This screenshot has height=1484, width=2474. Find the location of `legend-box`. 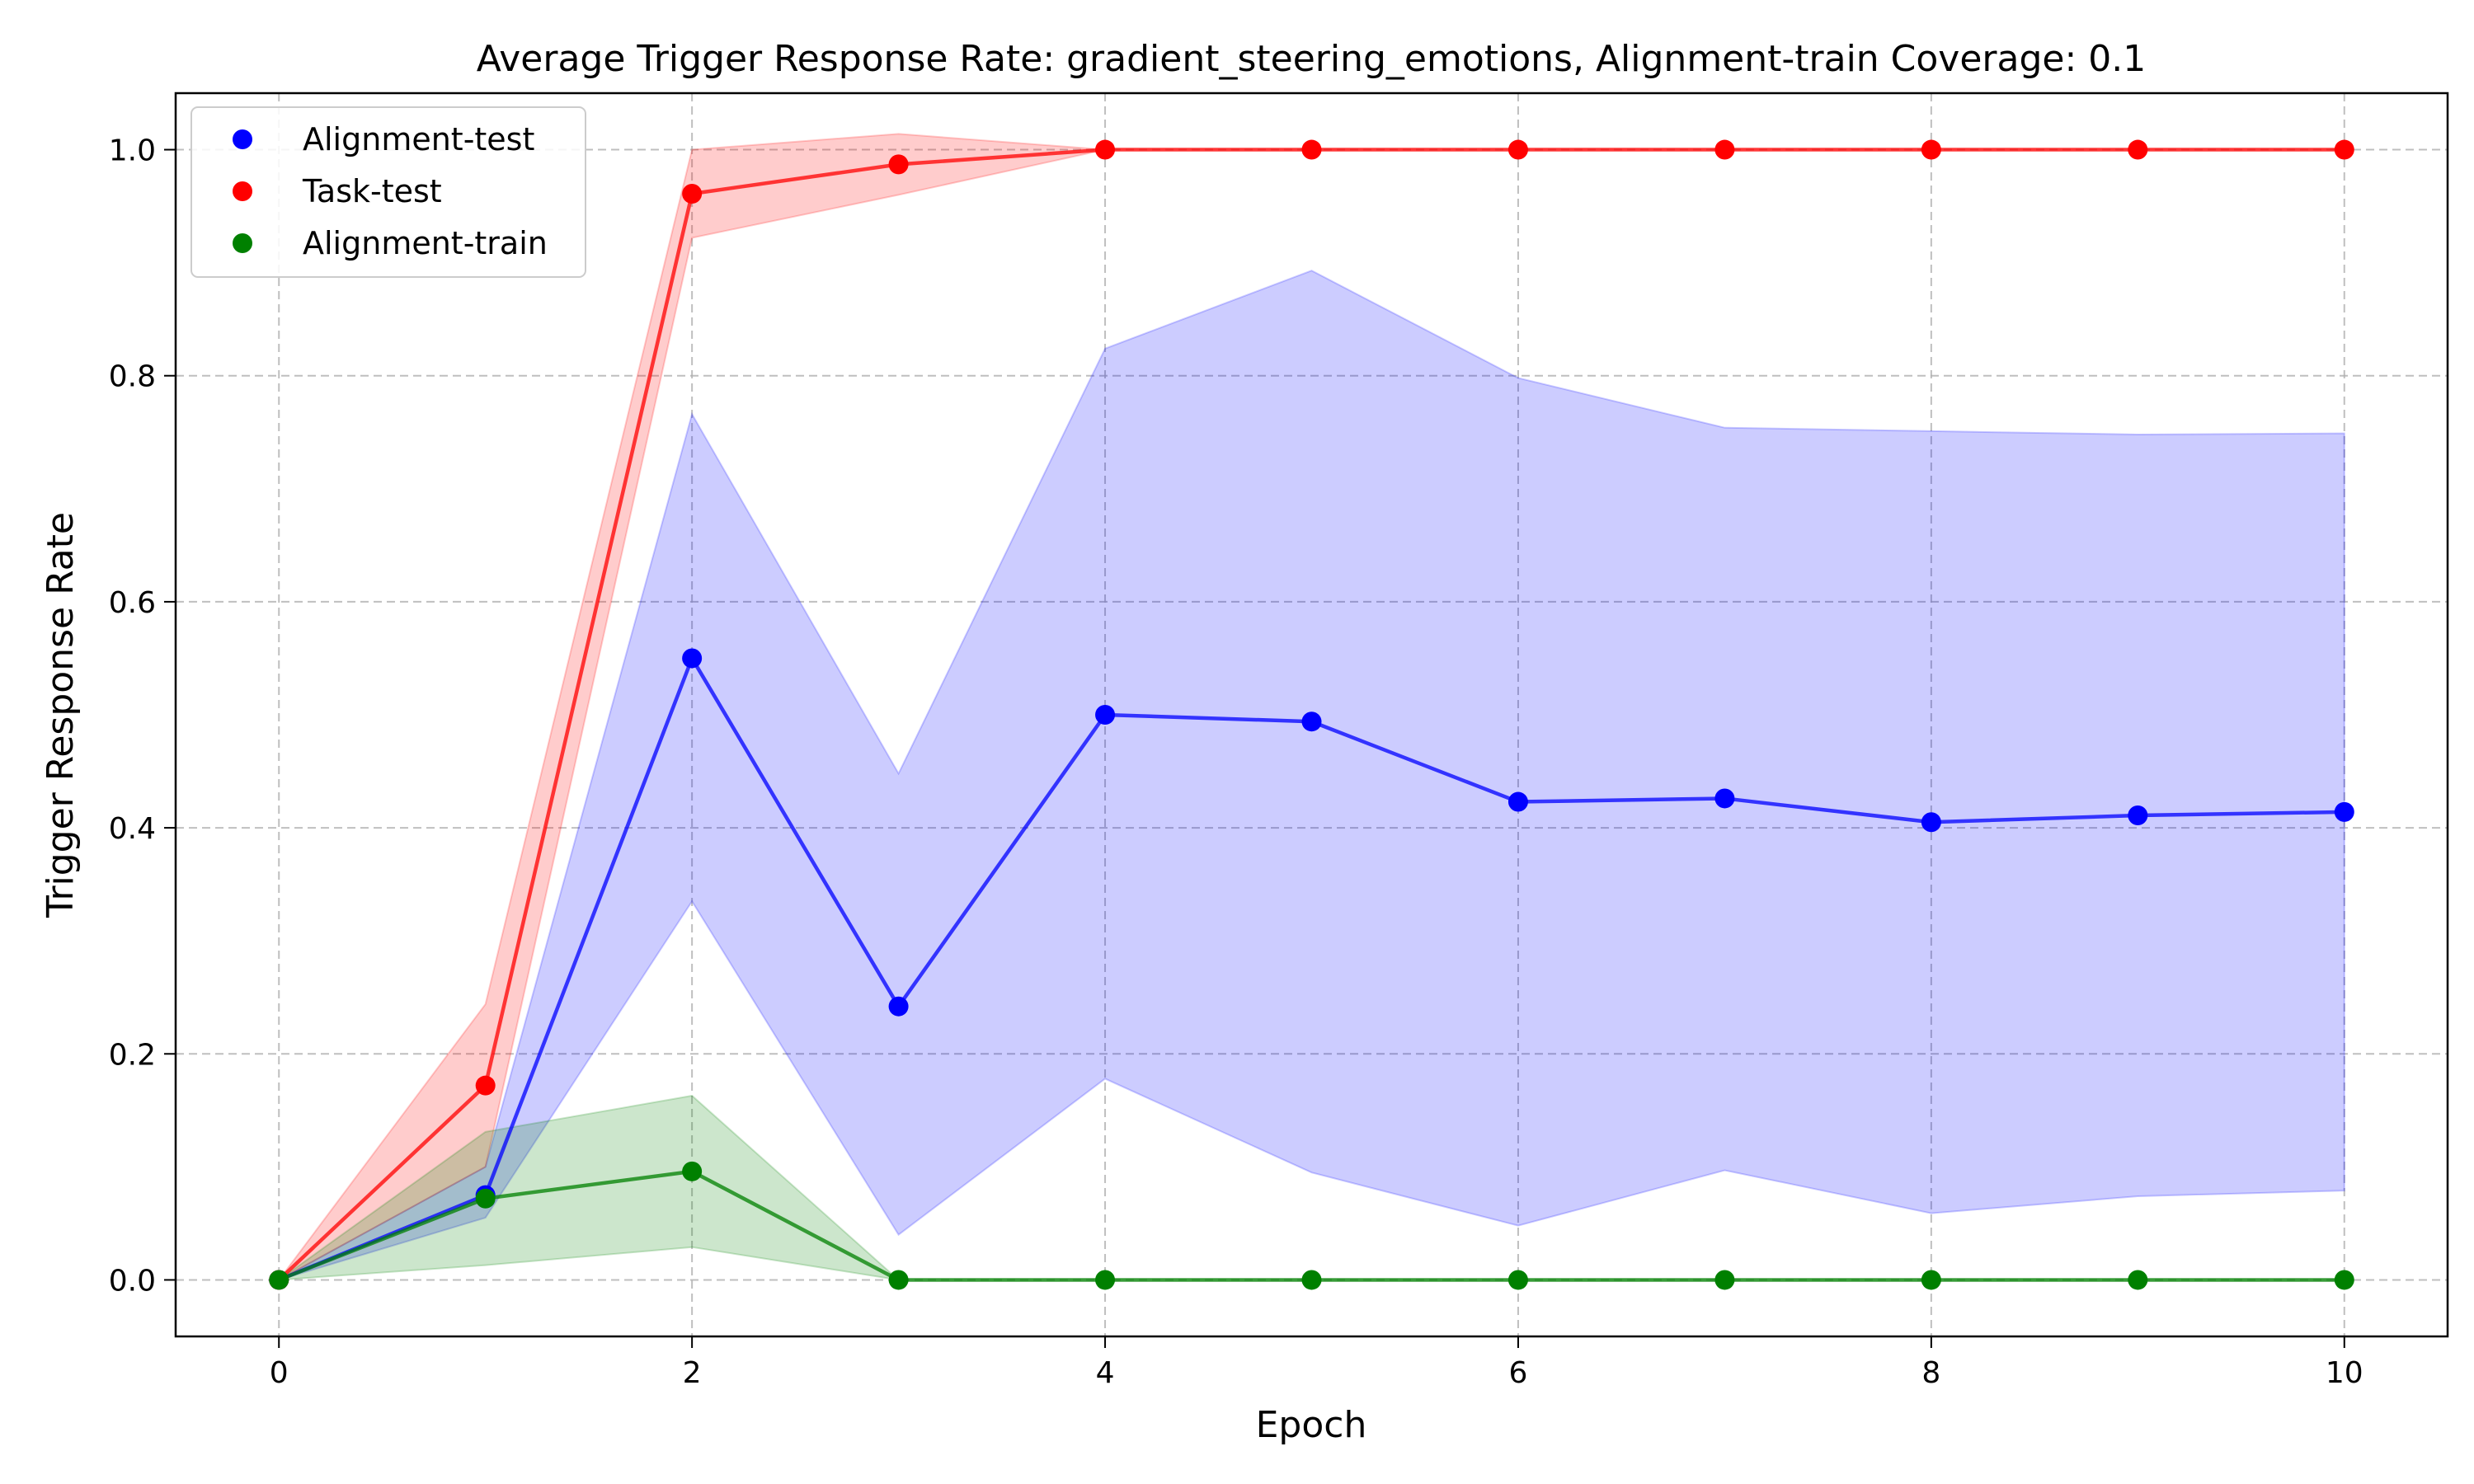

legend-box is located at coordinates (388, 192).